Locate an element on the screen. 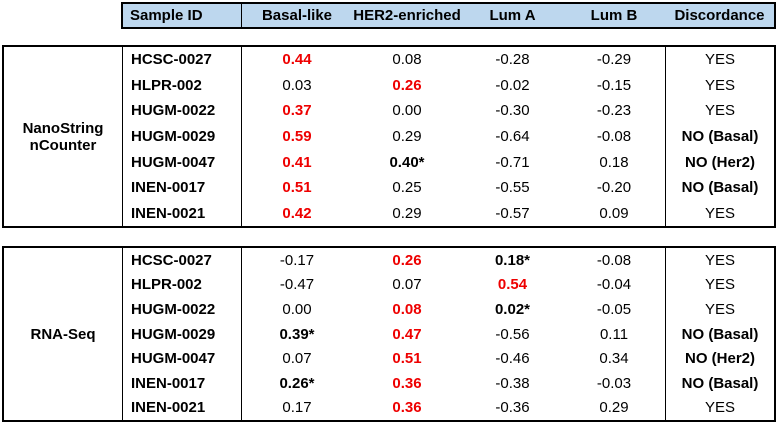  value-cell-lum-a: 0.54 is located at coordinates (512, 285).